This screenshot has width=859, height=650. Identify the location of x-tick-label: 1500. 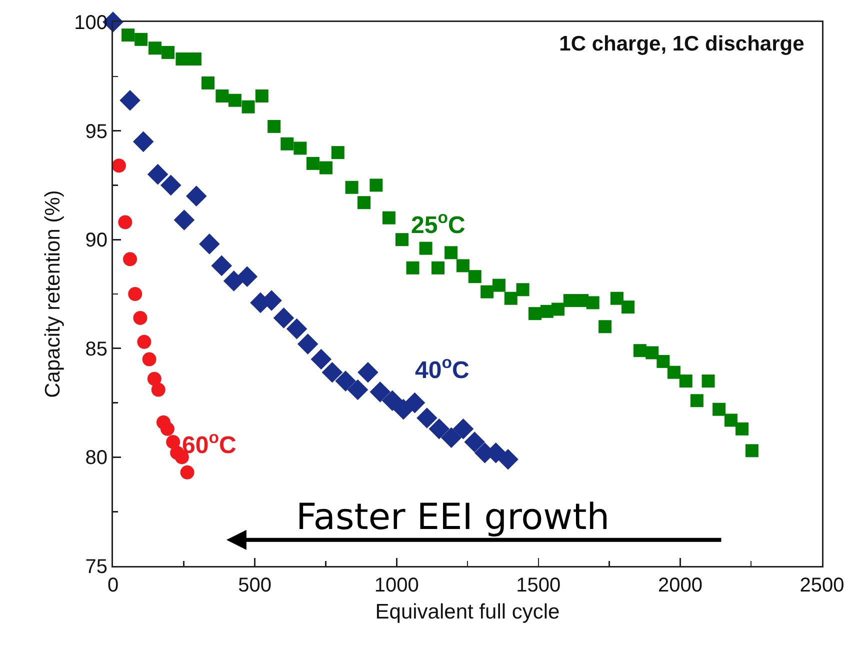
(538, 585).